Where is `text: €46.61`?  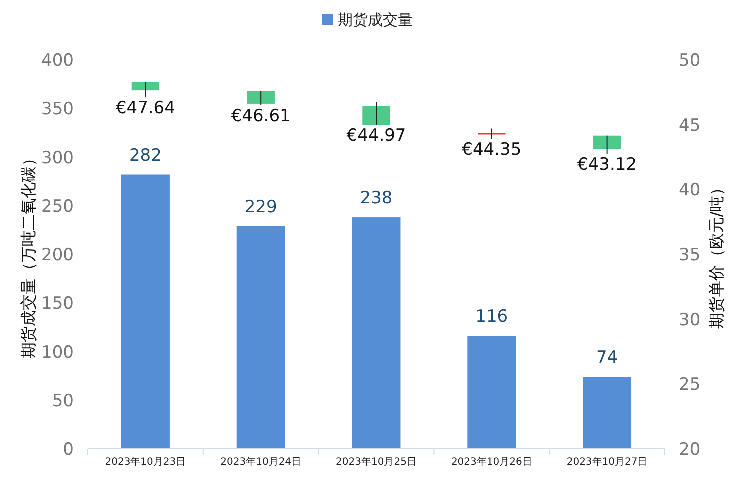 text: €46.61 is located at coordinates (261, 116).